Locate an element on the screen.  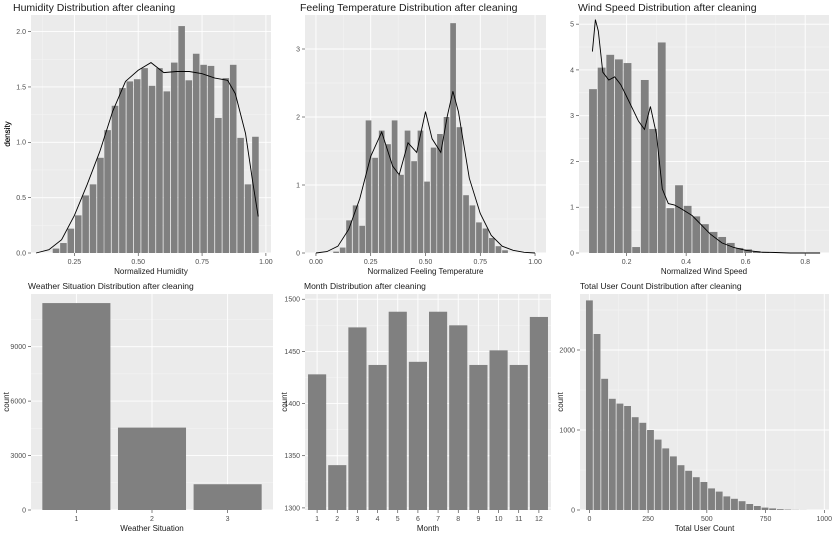
y-tick-label: 0.0 is located at coordinates (21, 253).